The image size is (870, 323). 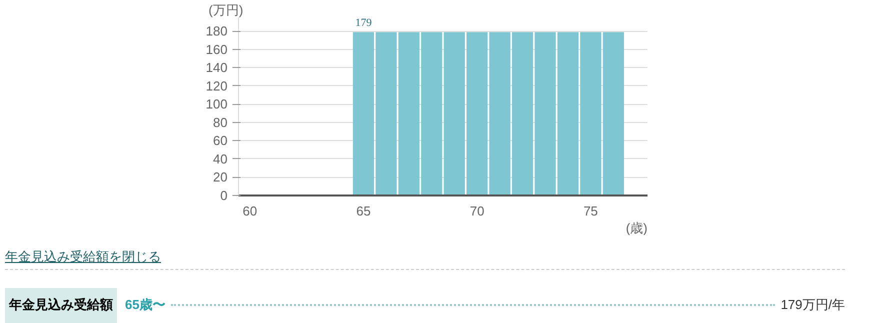 I want to click on text: 179万円/年, so click(x=812, y=305).